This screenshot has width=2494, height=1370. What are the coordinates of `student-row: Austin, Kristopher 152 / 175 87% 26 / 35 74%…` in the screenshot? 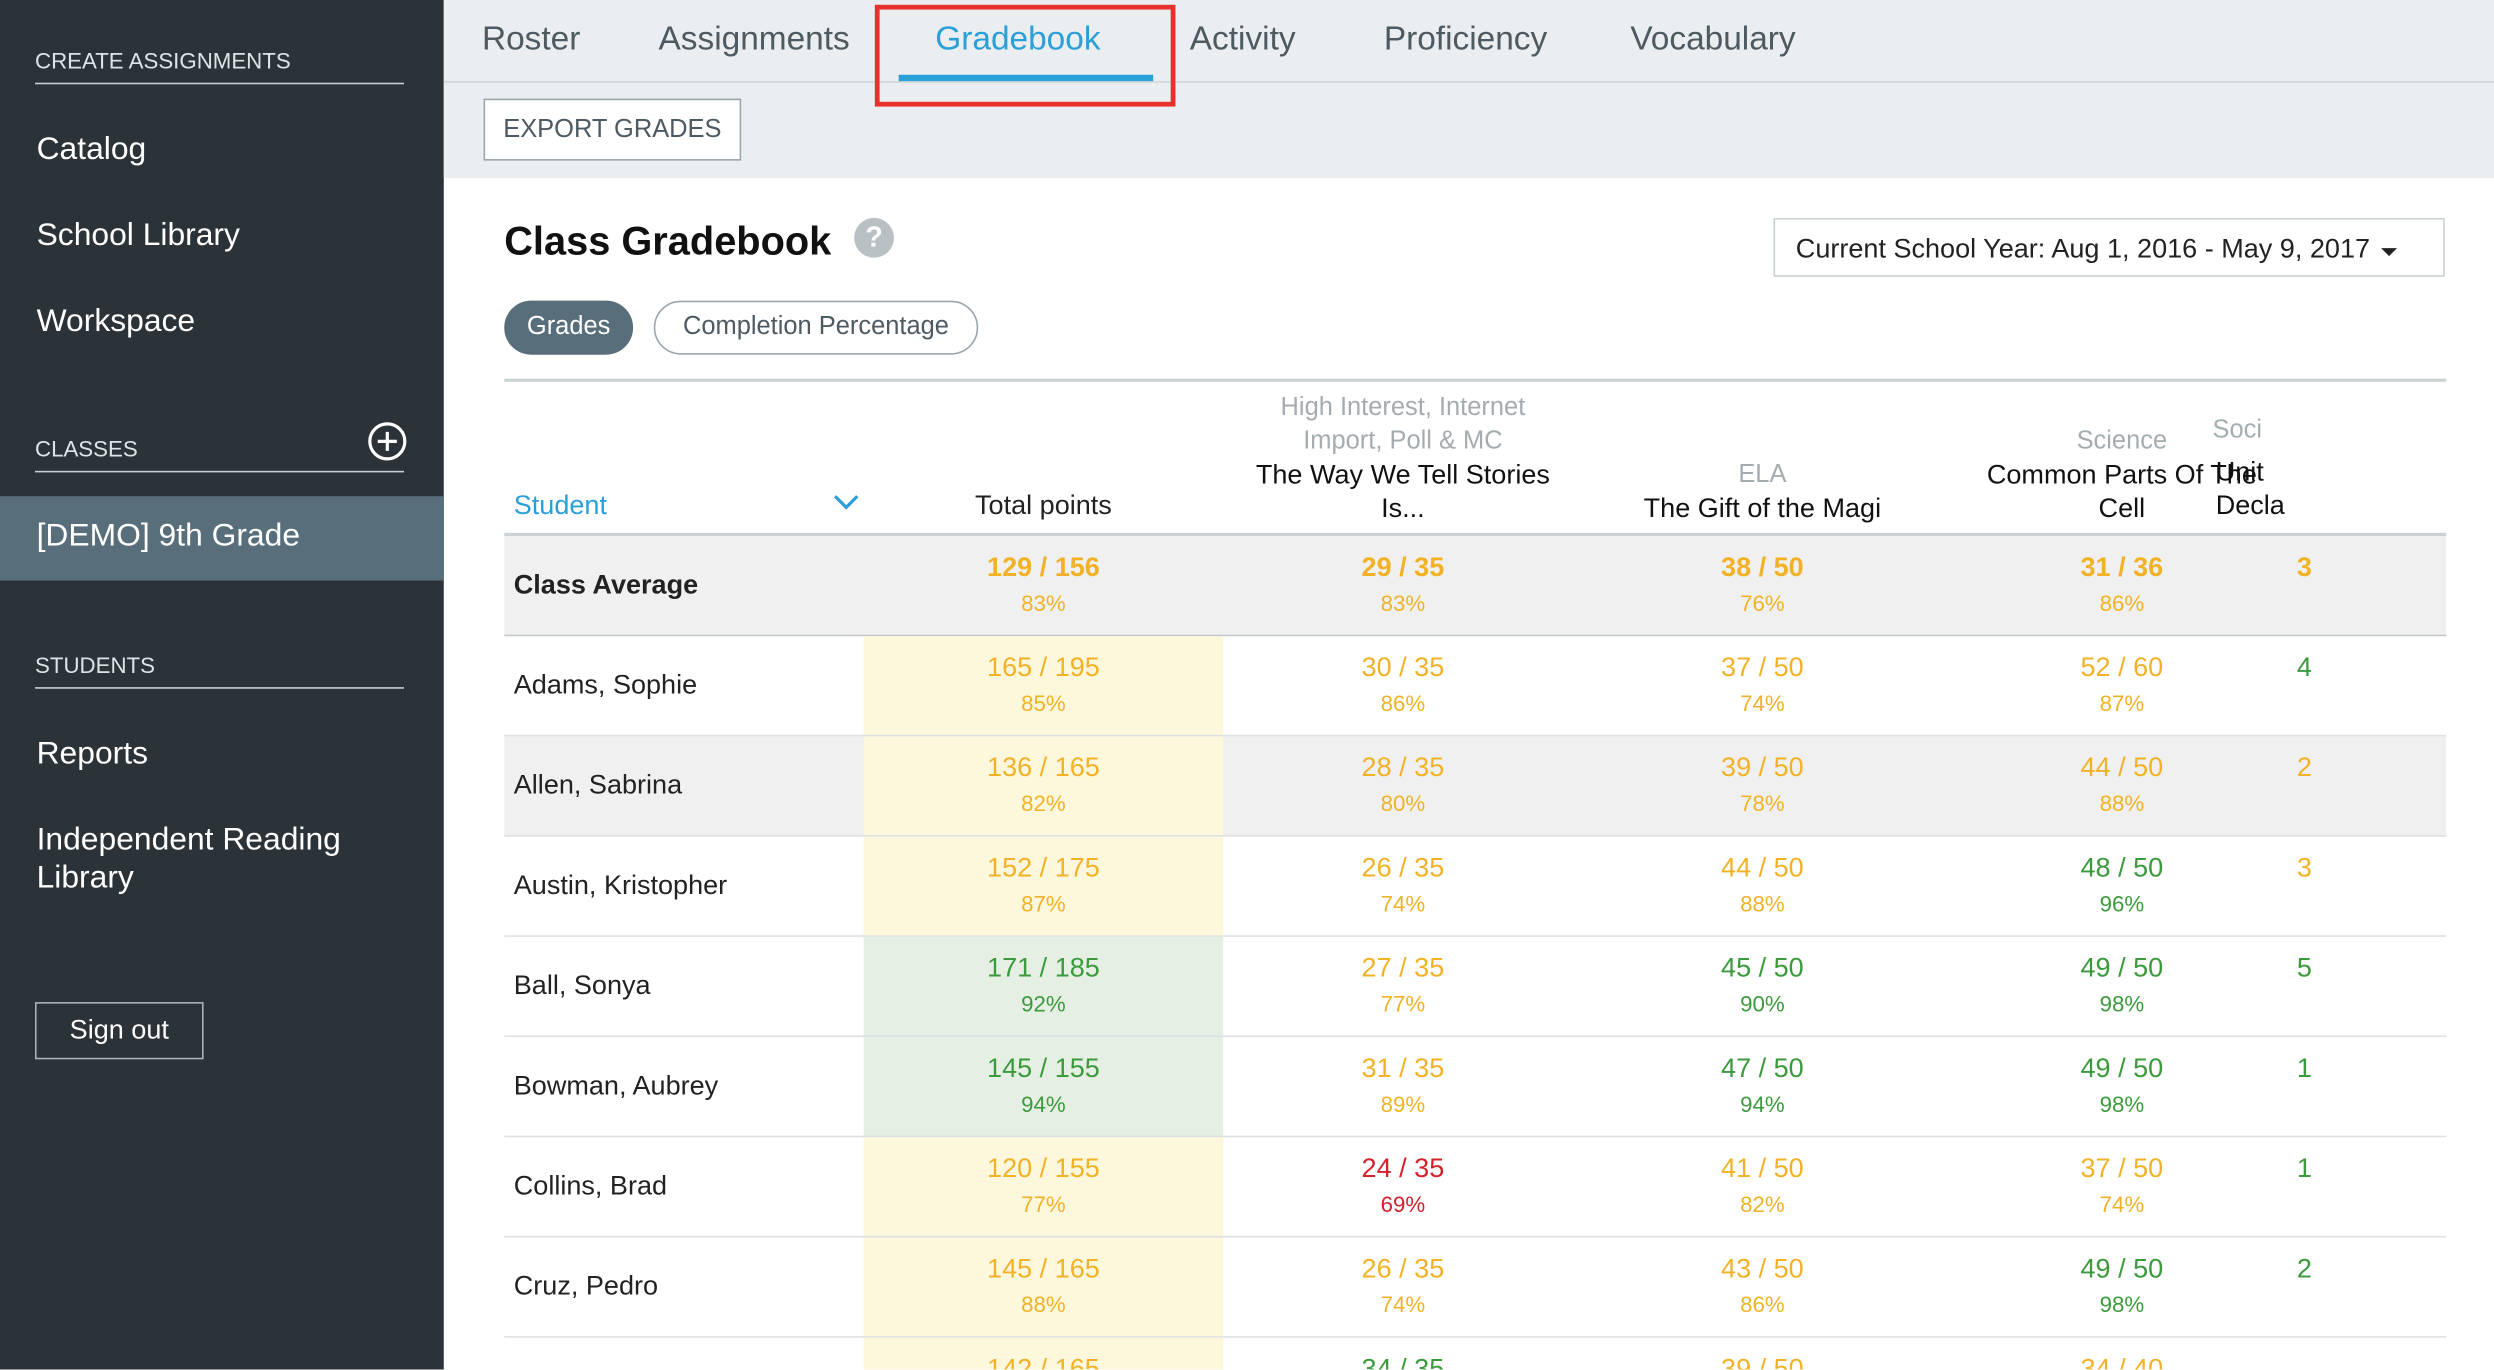 It's located at (1475, 886).